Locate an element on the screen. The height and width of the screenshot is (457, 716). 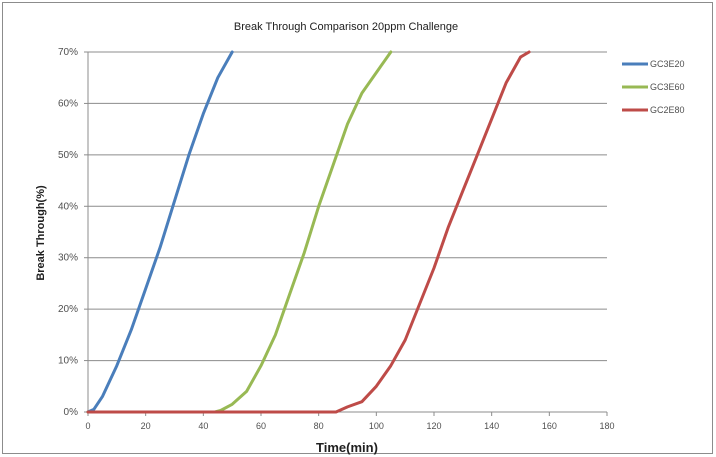
y-tick-label: 10% is located at coordinates (68, 361).